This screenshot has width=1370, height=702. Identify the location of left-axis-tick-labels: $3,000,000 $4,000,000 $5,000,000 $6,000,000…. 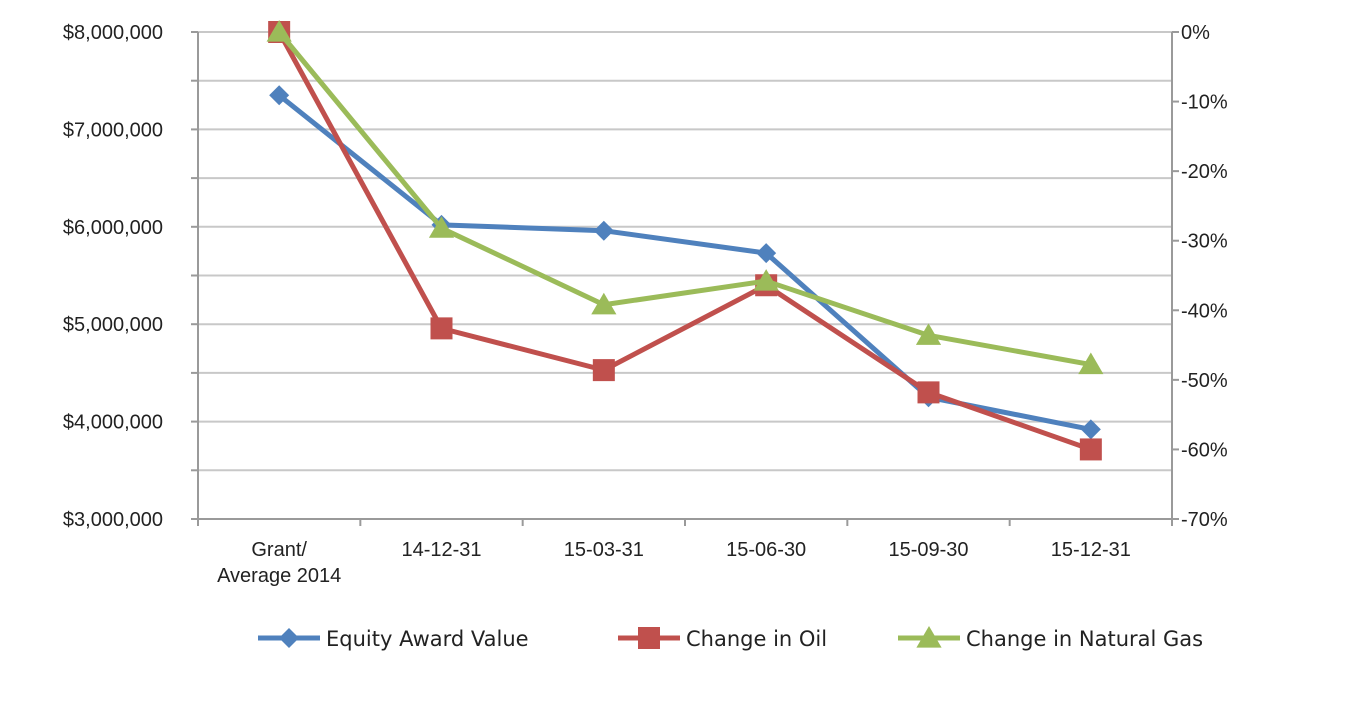
(113, 276).